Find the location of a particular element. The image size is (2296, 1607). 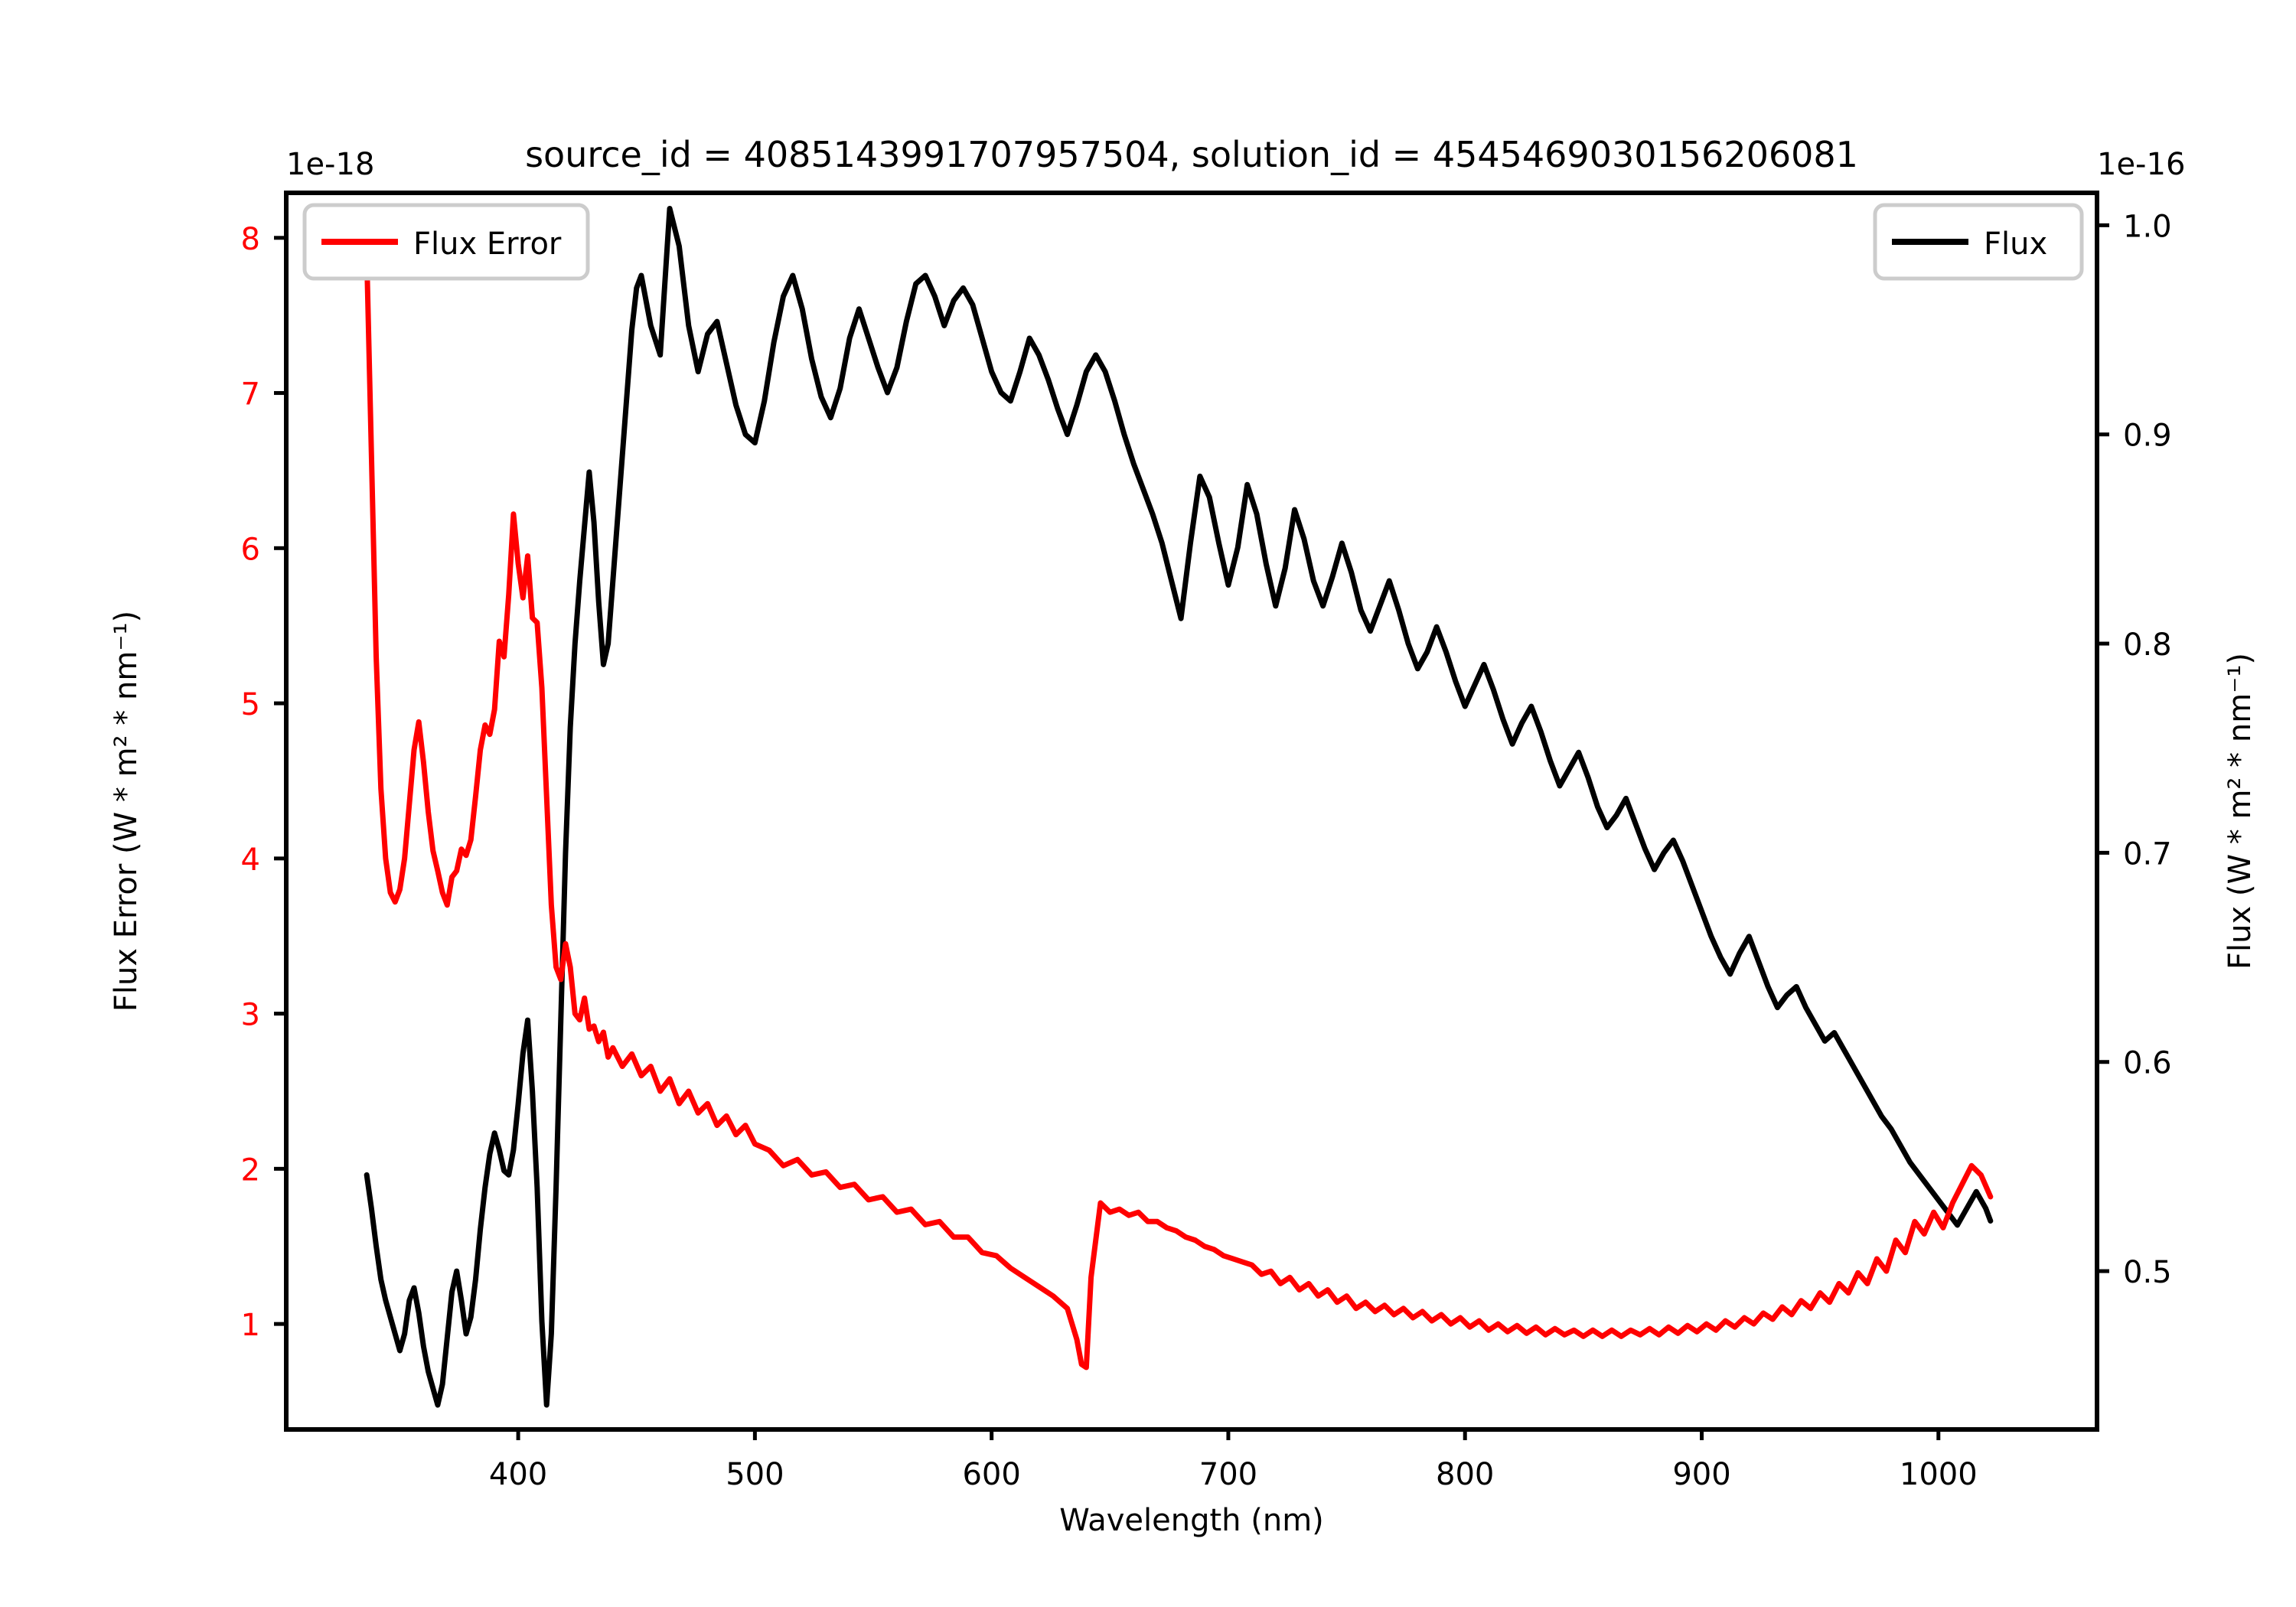

legend-flux: Flux is located at coordinates (1978, 242).